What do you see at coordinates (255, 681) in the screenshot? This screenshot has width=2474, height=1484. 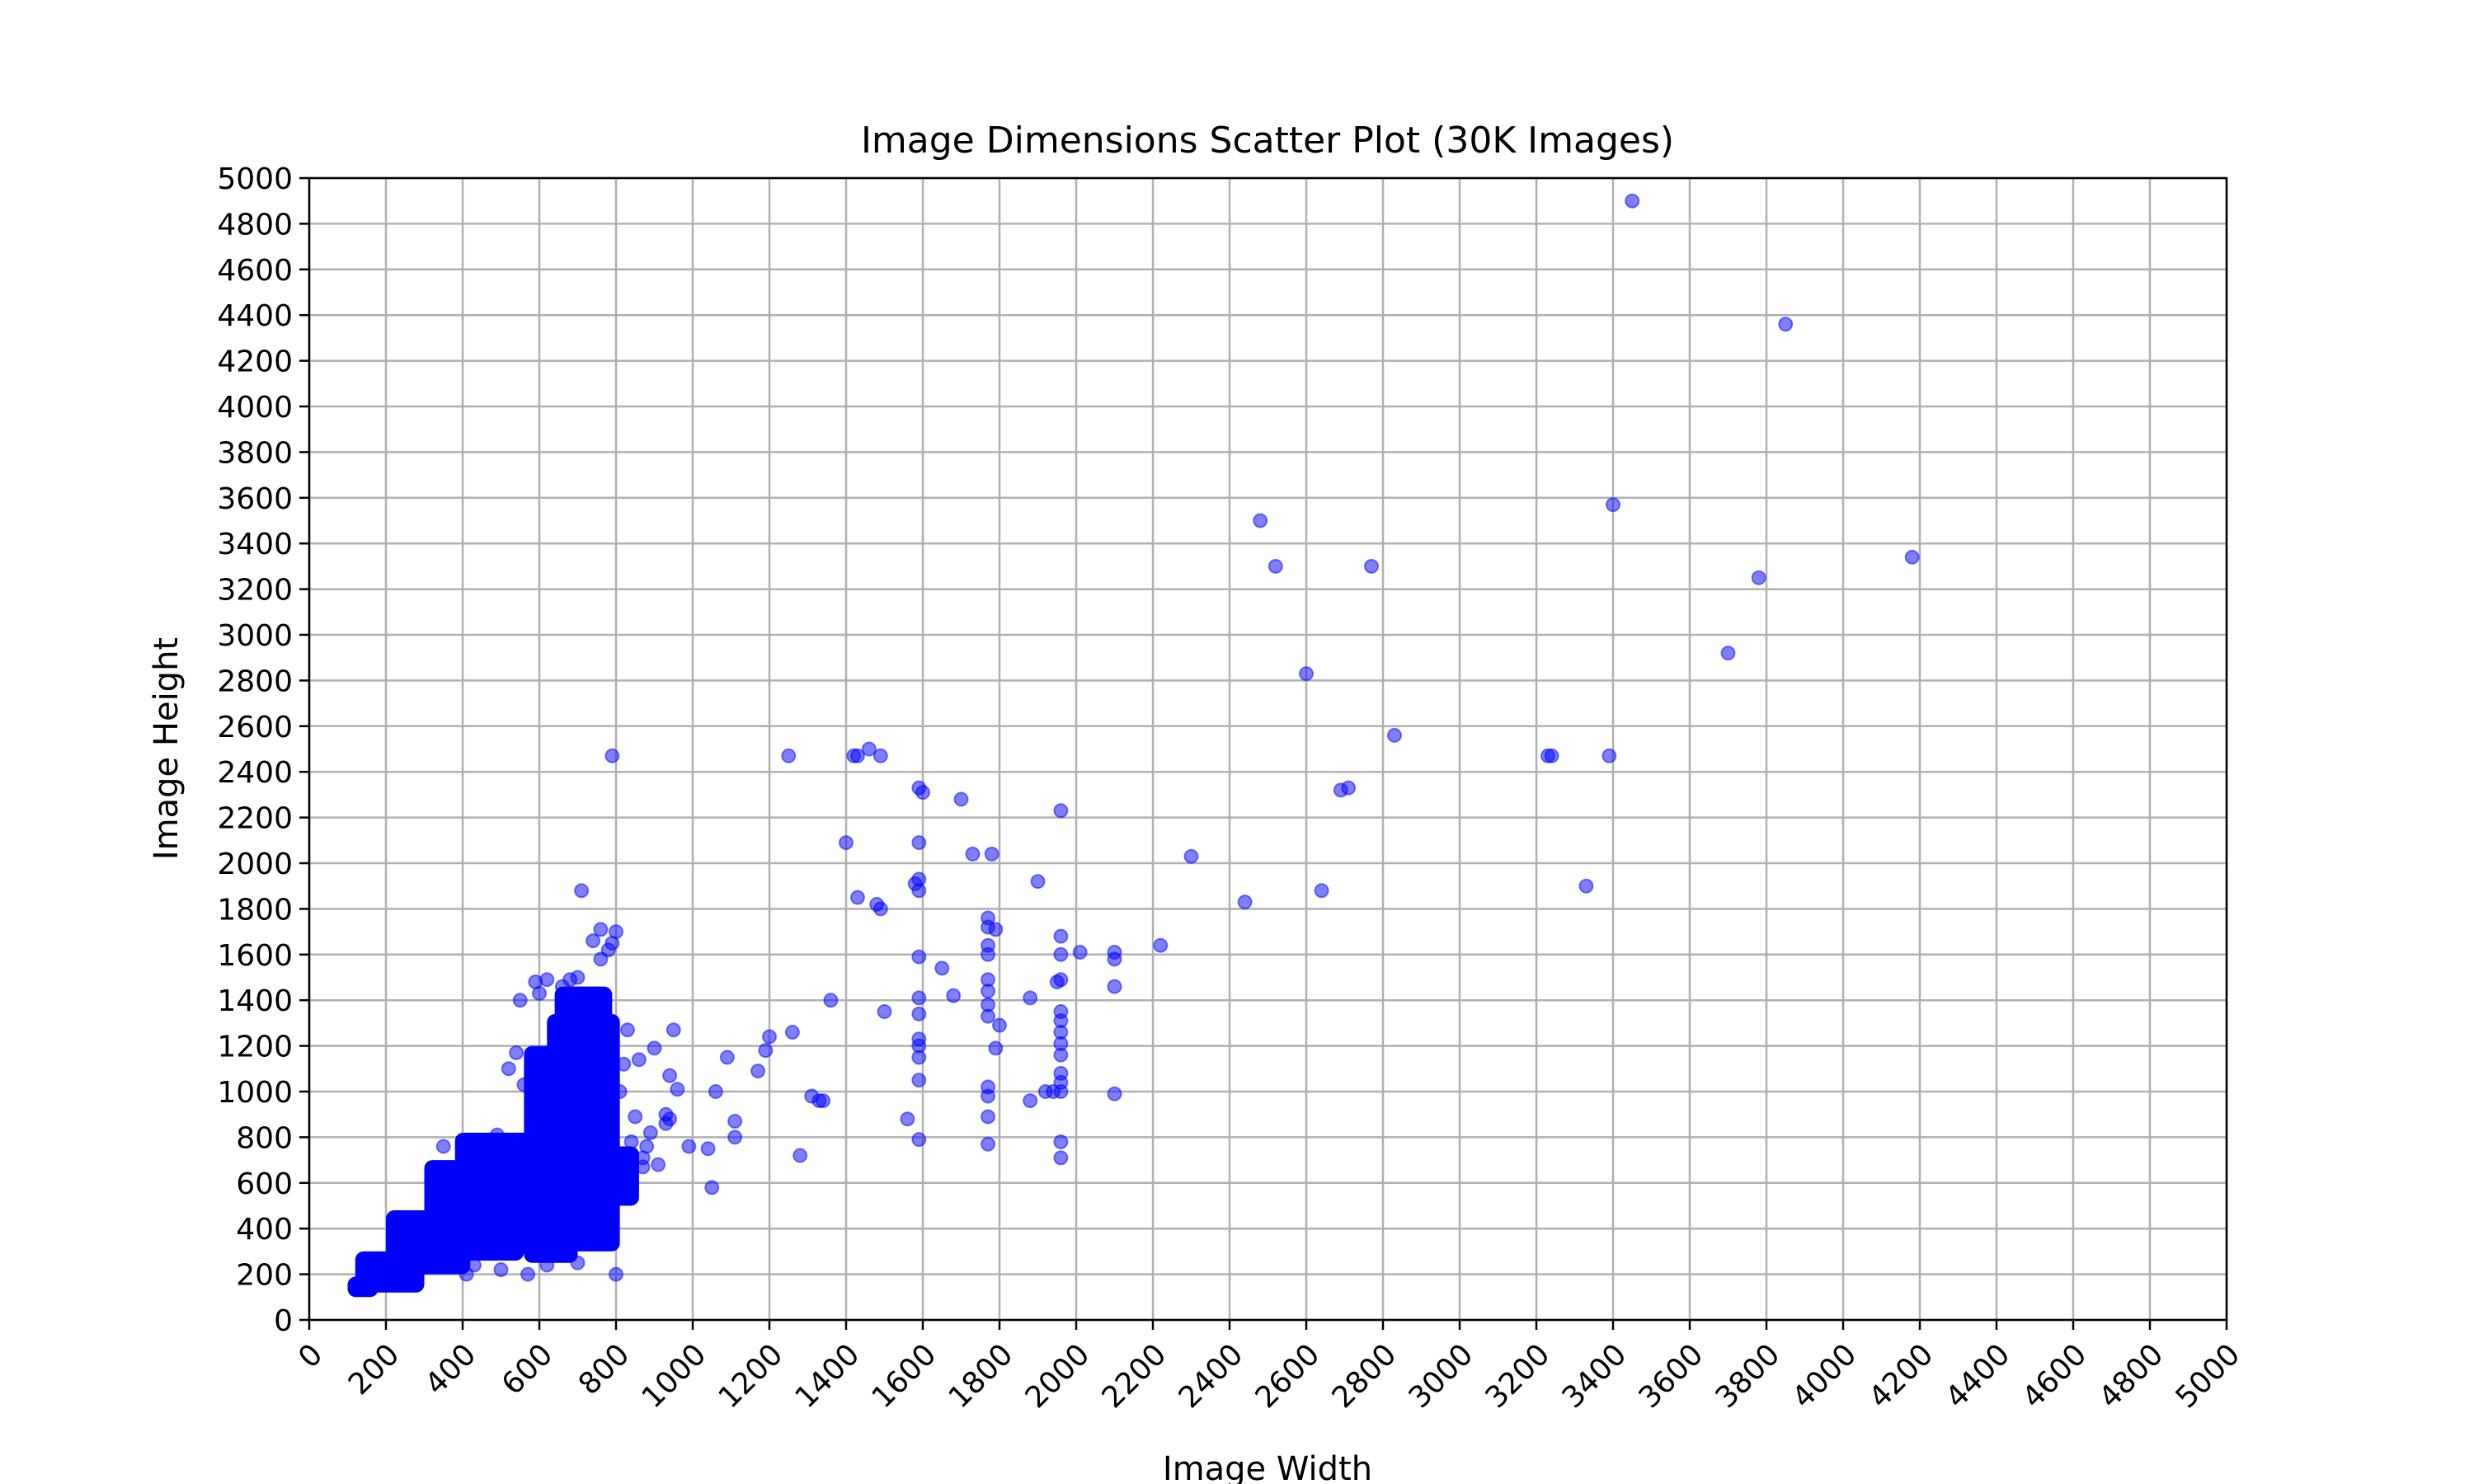 I see `y-tick-label: 2800` at bounding box center [255, 681].